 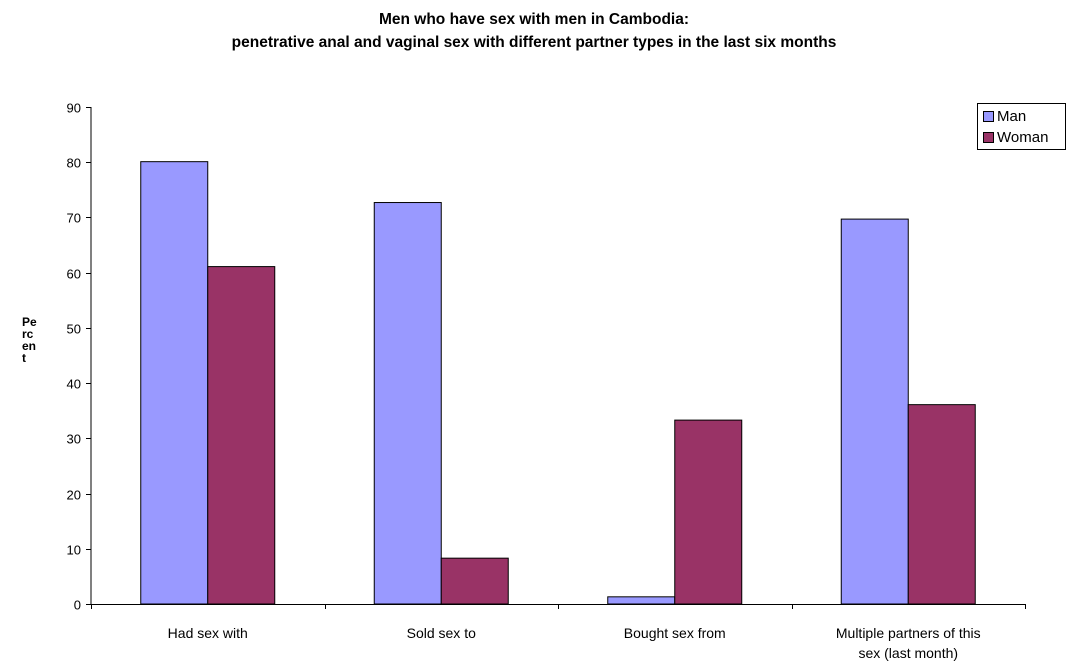 I want to click on x-tick-label: Sold sex to, so click(x=441, y=633).